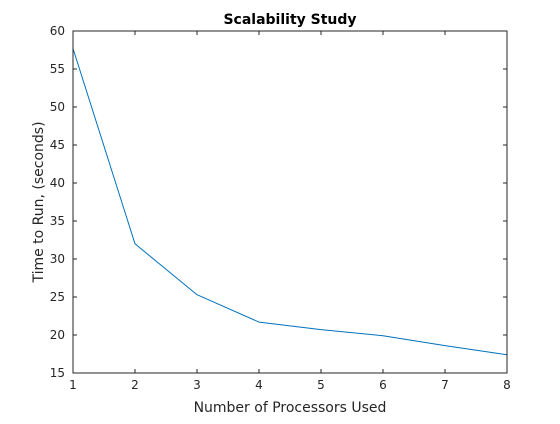  I want to click on y-tick-label: 45, so click(57, 145).